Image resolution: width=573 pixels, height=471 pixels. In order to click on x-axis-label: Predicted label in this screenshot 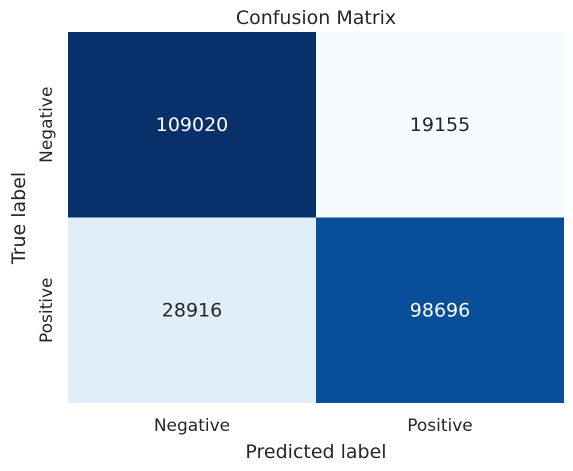, I will do `click(315, 452)`.